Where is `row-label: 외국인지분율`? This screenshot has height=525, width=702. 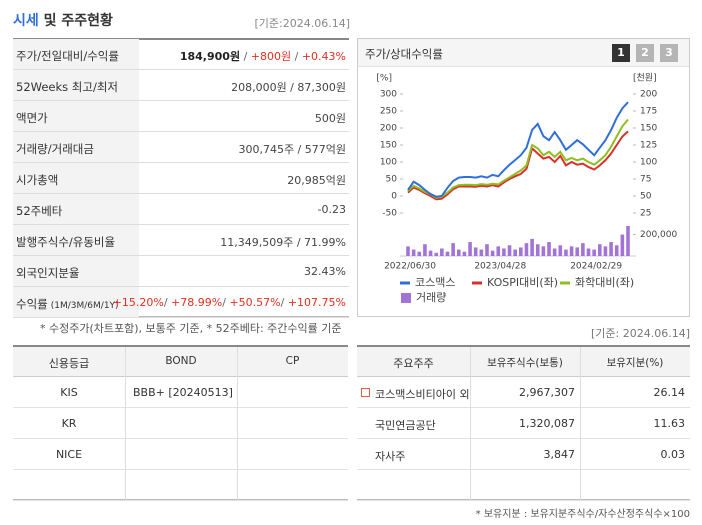
row-label: 외국인지분율 is located at coordinates (48, 273).